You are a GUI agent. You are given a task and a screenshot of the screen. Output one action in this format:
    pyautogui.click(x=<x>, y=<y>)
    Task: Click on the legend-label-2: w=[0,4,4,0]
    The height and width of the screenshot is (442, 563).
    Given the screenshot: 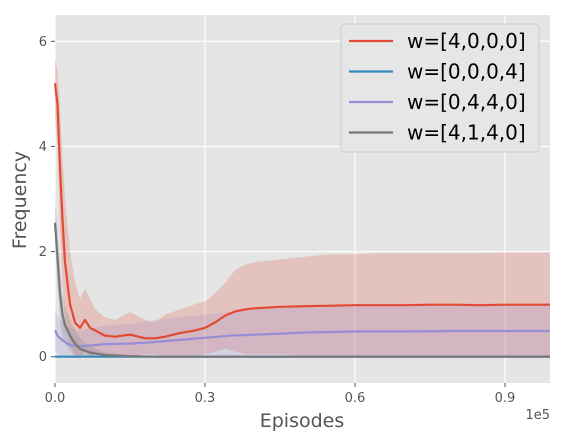 What is the action you would take?
    pyautogui.click(x=466, y=102)
    